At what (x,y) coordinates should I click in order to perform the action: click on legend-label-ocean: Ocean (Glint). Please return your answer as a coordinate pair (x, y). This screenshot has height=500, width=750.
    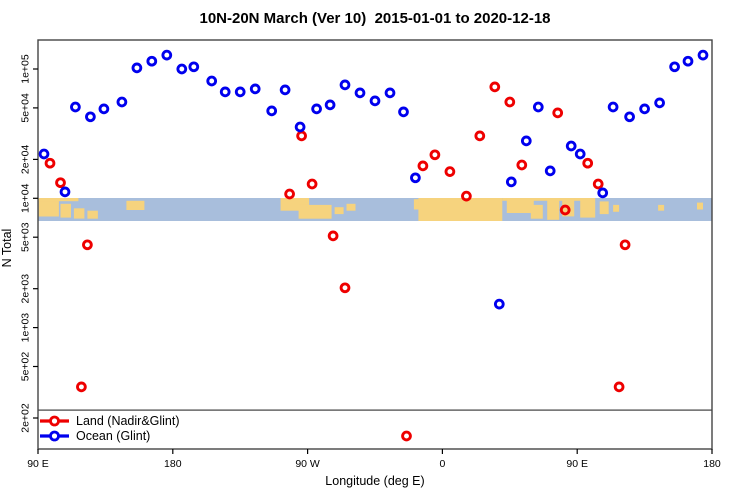
    Looking at the image, I should click on (113, 436).